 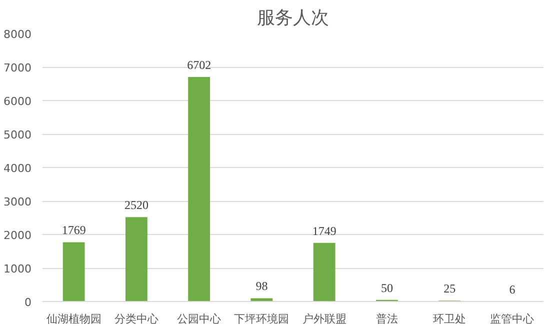 I want to click on x-tick-label: 公园中心, so click(x=199, y=319).